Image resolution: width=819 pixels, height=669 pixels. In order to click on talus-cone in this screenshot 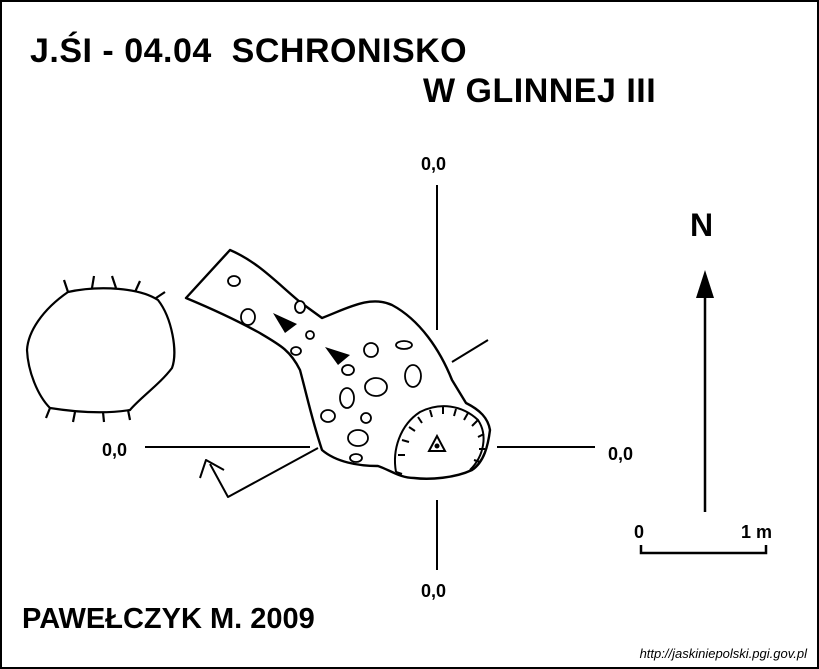, I will do `click(439, 440)`.